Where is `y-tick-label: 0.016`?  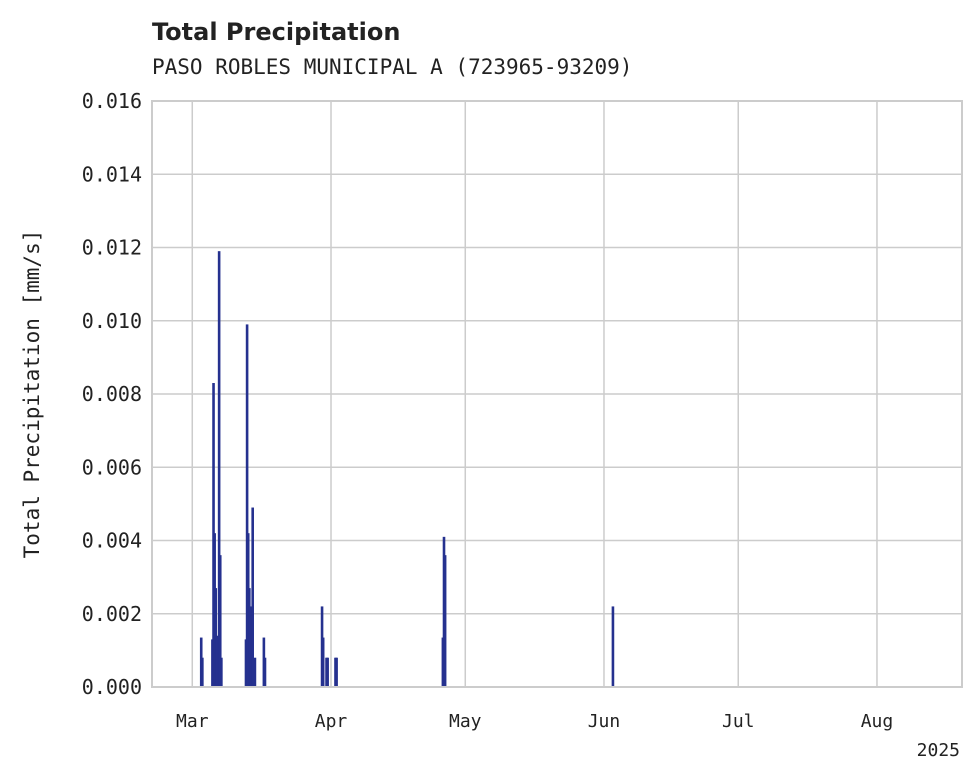 y-tick-label: 0.016 is located at coordinates (112, 101).